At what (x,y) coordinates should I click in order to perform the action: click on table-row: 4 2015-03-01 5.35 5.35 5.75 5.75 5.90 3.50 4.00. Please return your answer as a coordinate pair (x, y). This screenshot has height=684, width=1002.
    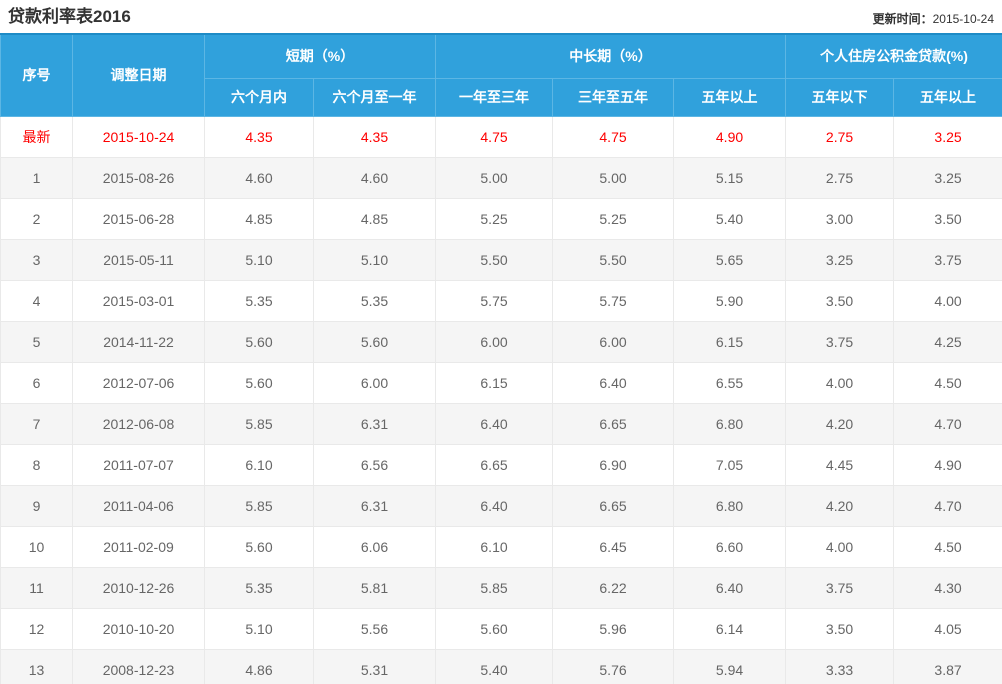
    Looking at the image, I should click on (501, 300).